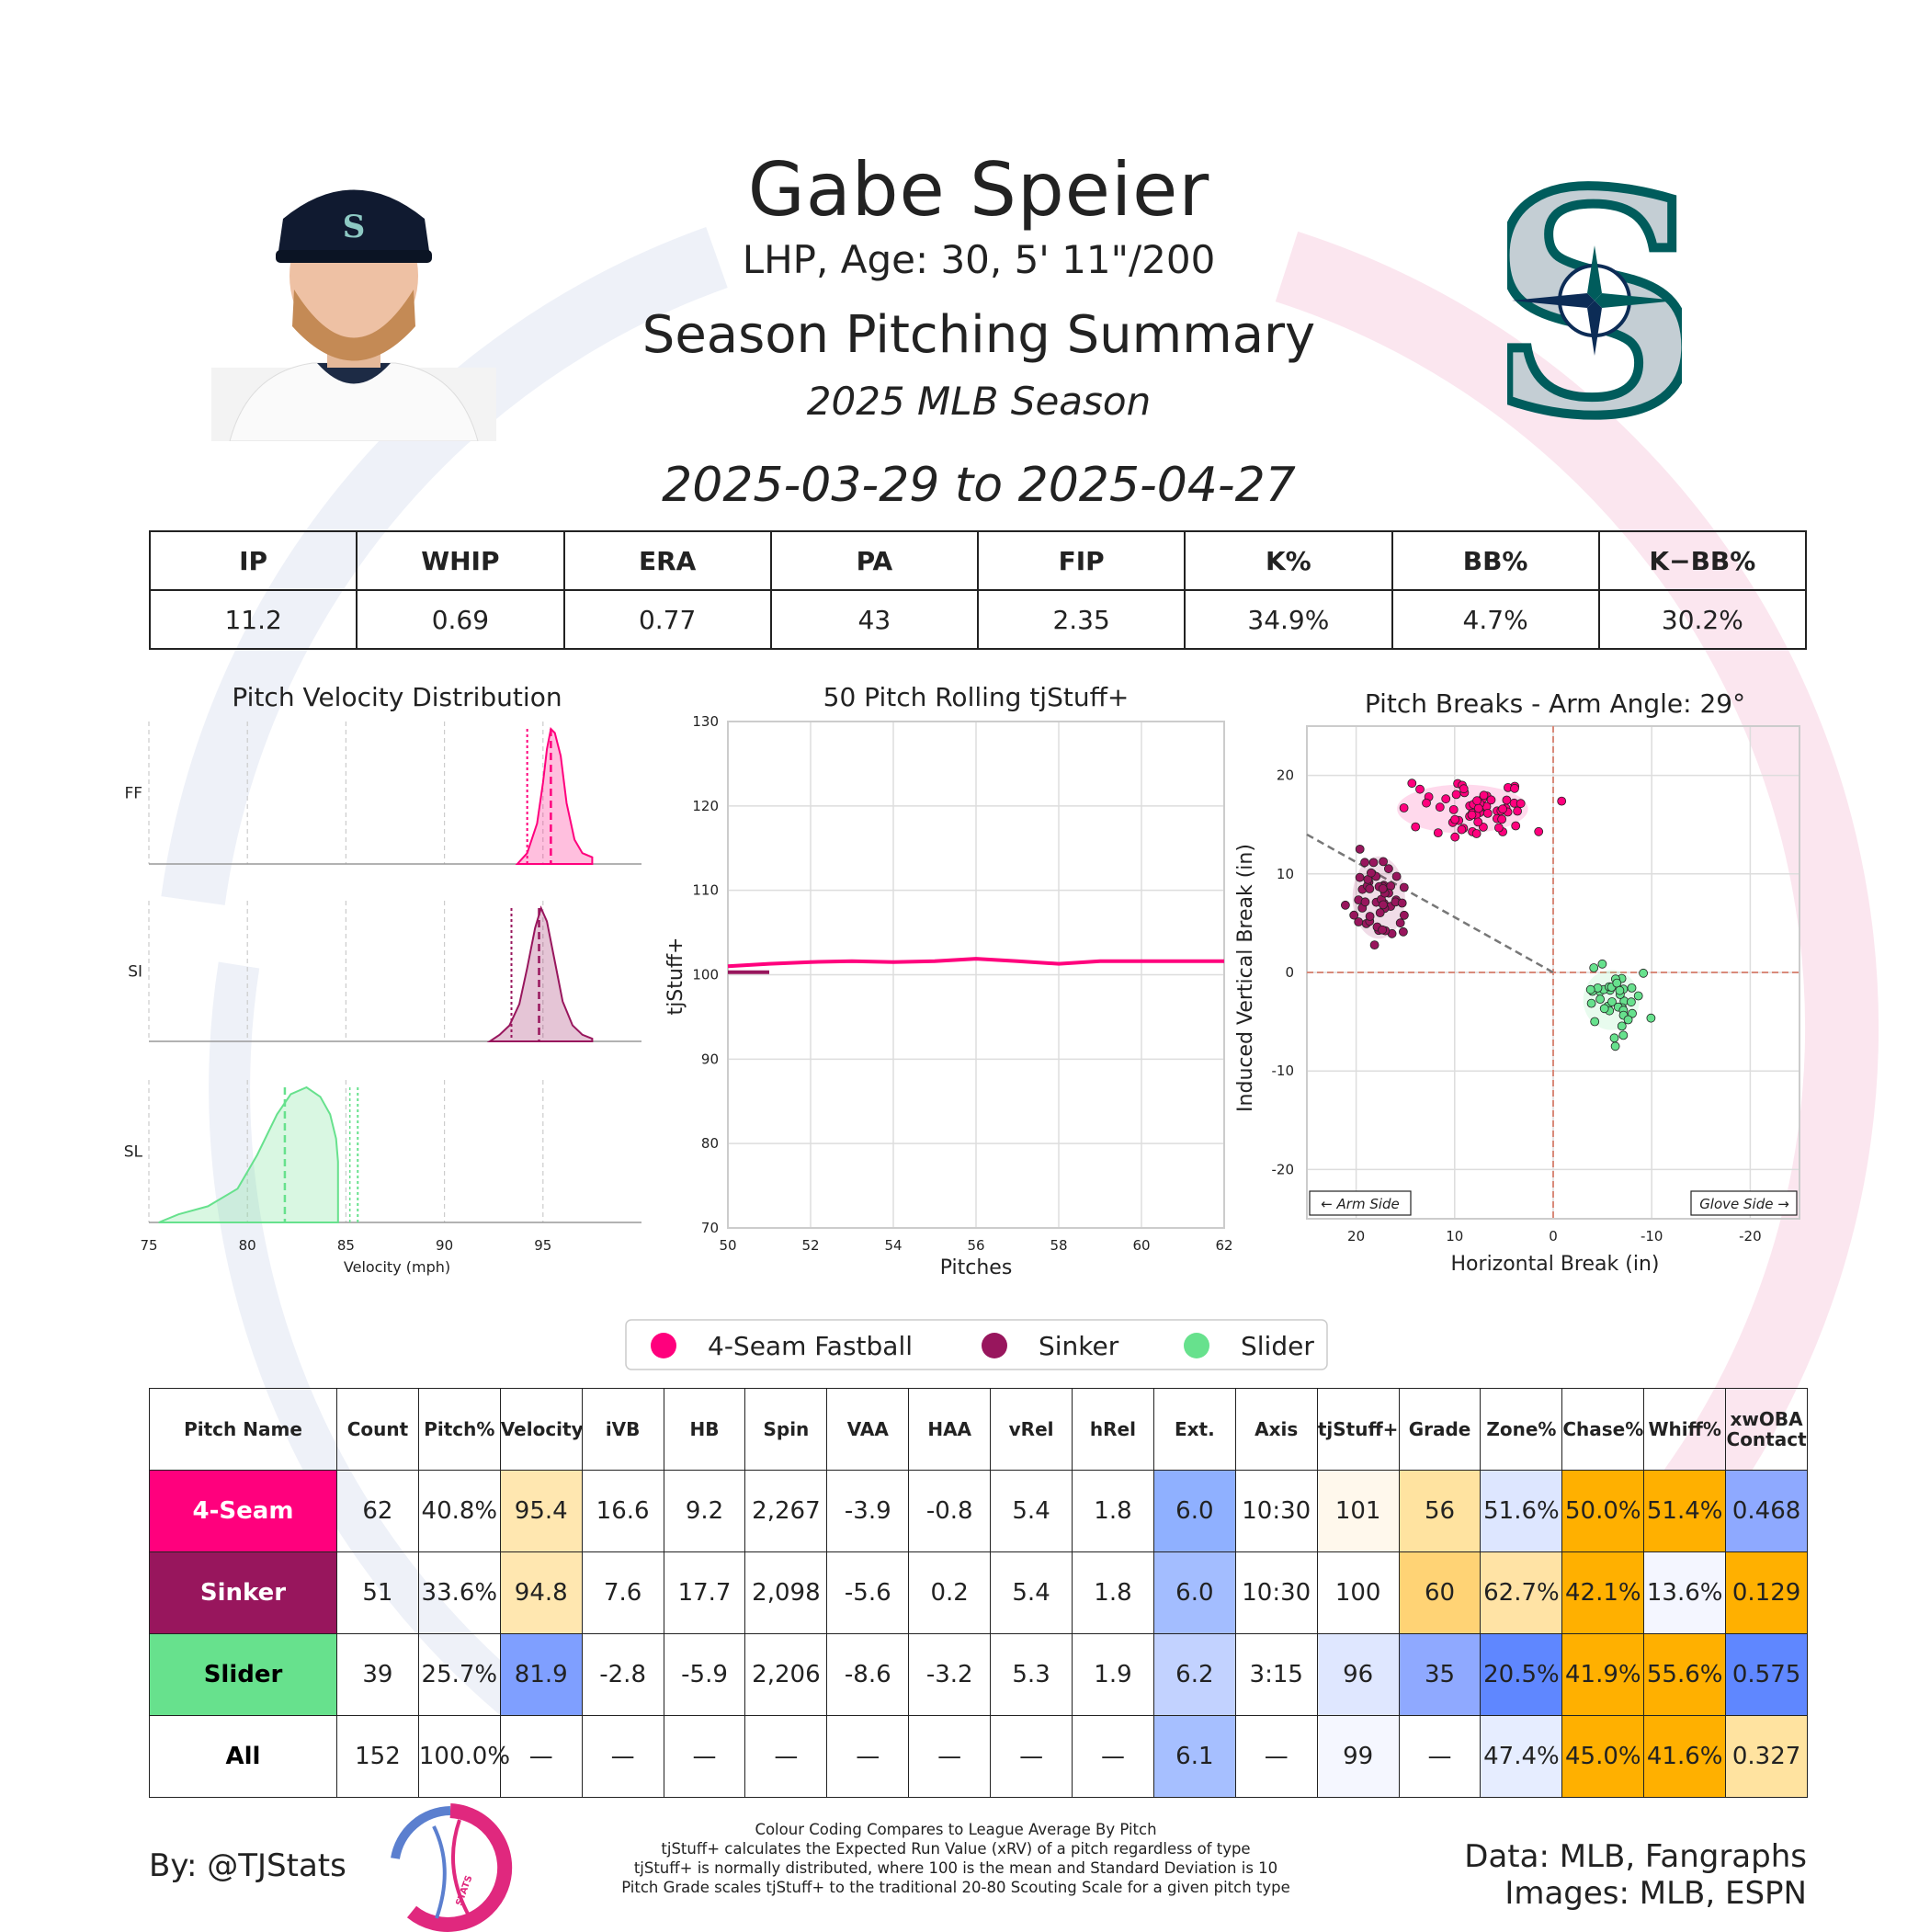  What do you see at coordinates (354, 227) in the screenshot?
I see `svg-text: S` at bounding box center [354, 227].